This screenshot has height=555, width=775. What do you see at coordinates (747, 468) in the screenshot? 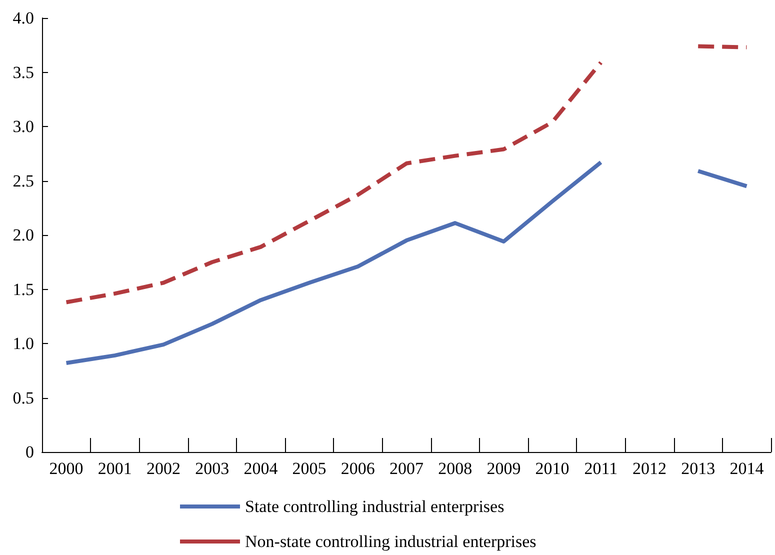
I see `x-tick-label: 2014` at bounding box center [747, 468].